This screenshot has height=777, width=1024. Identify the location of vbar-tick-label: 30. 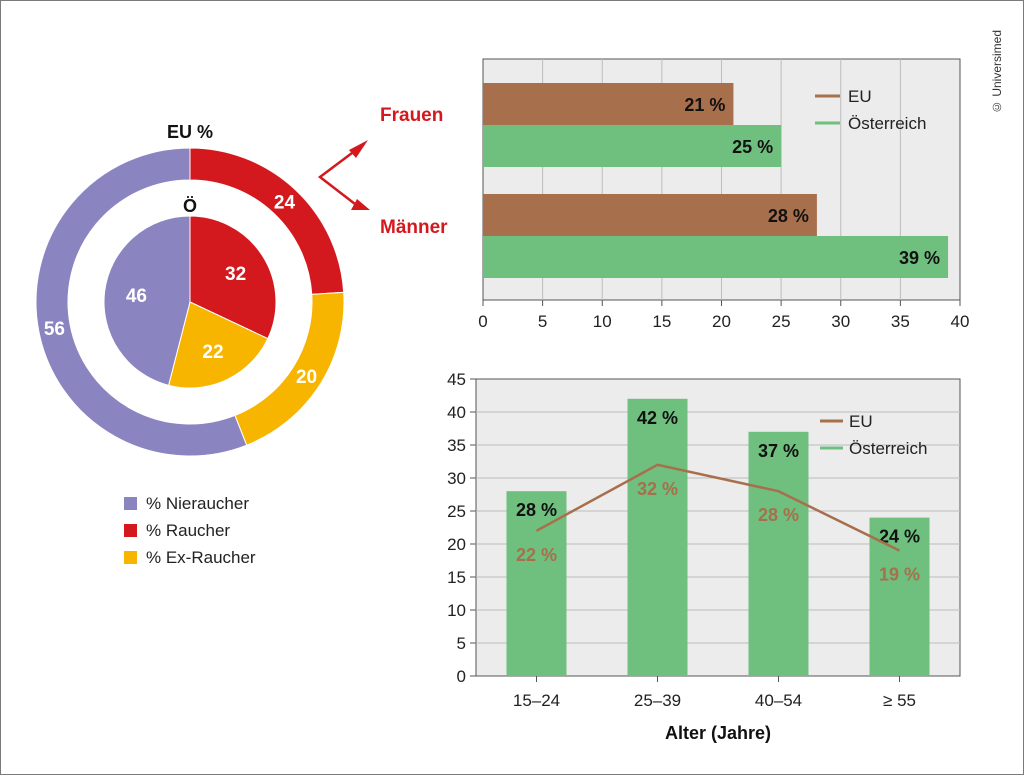
(456, 478).